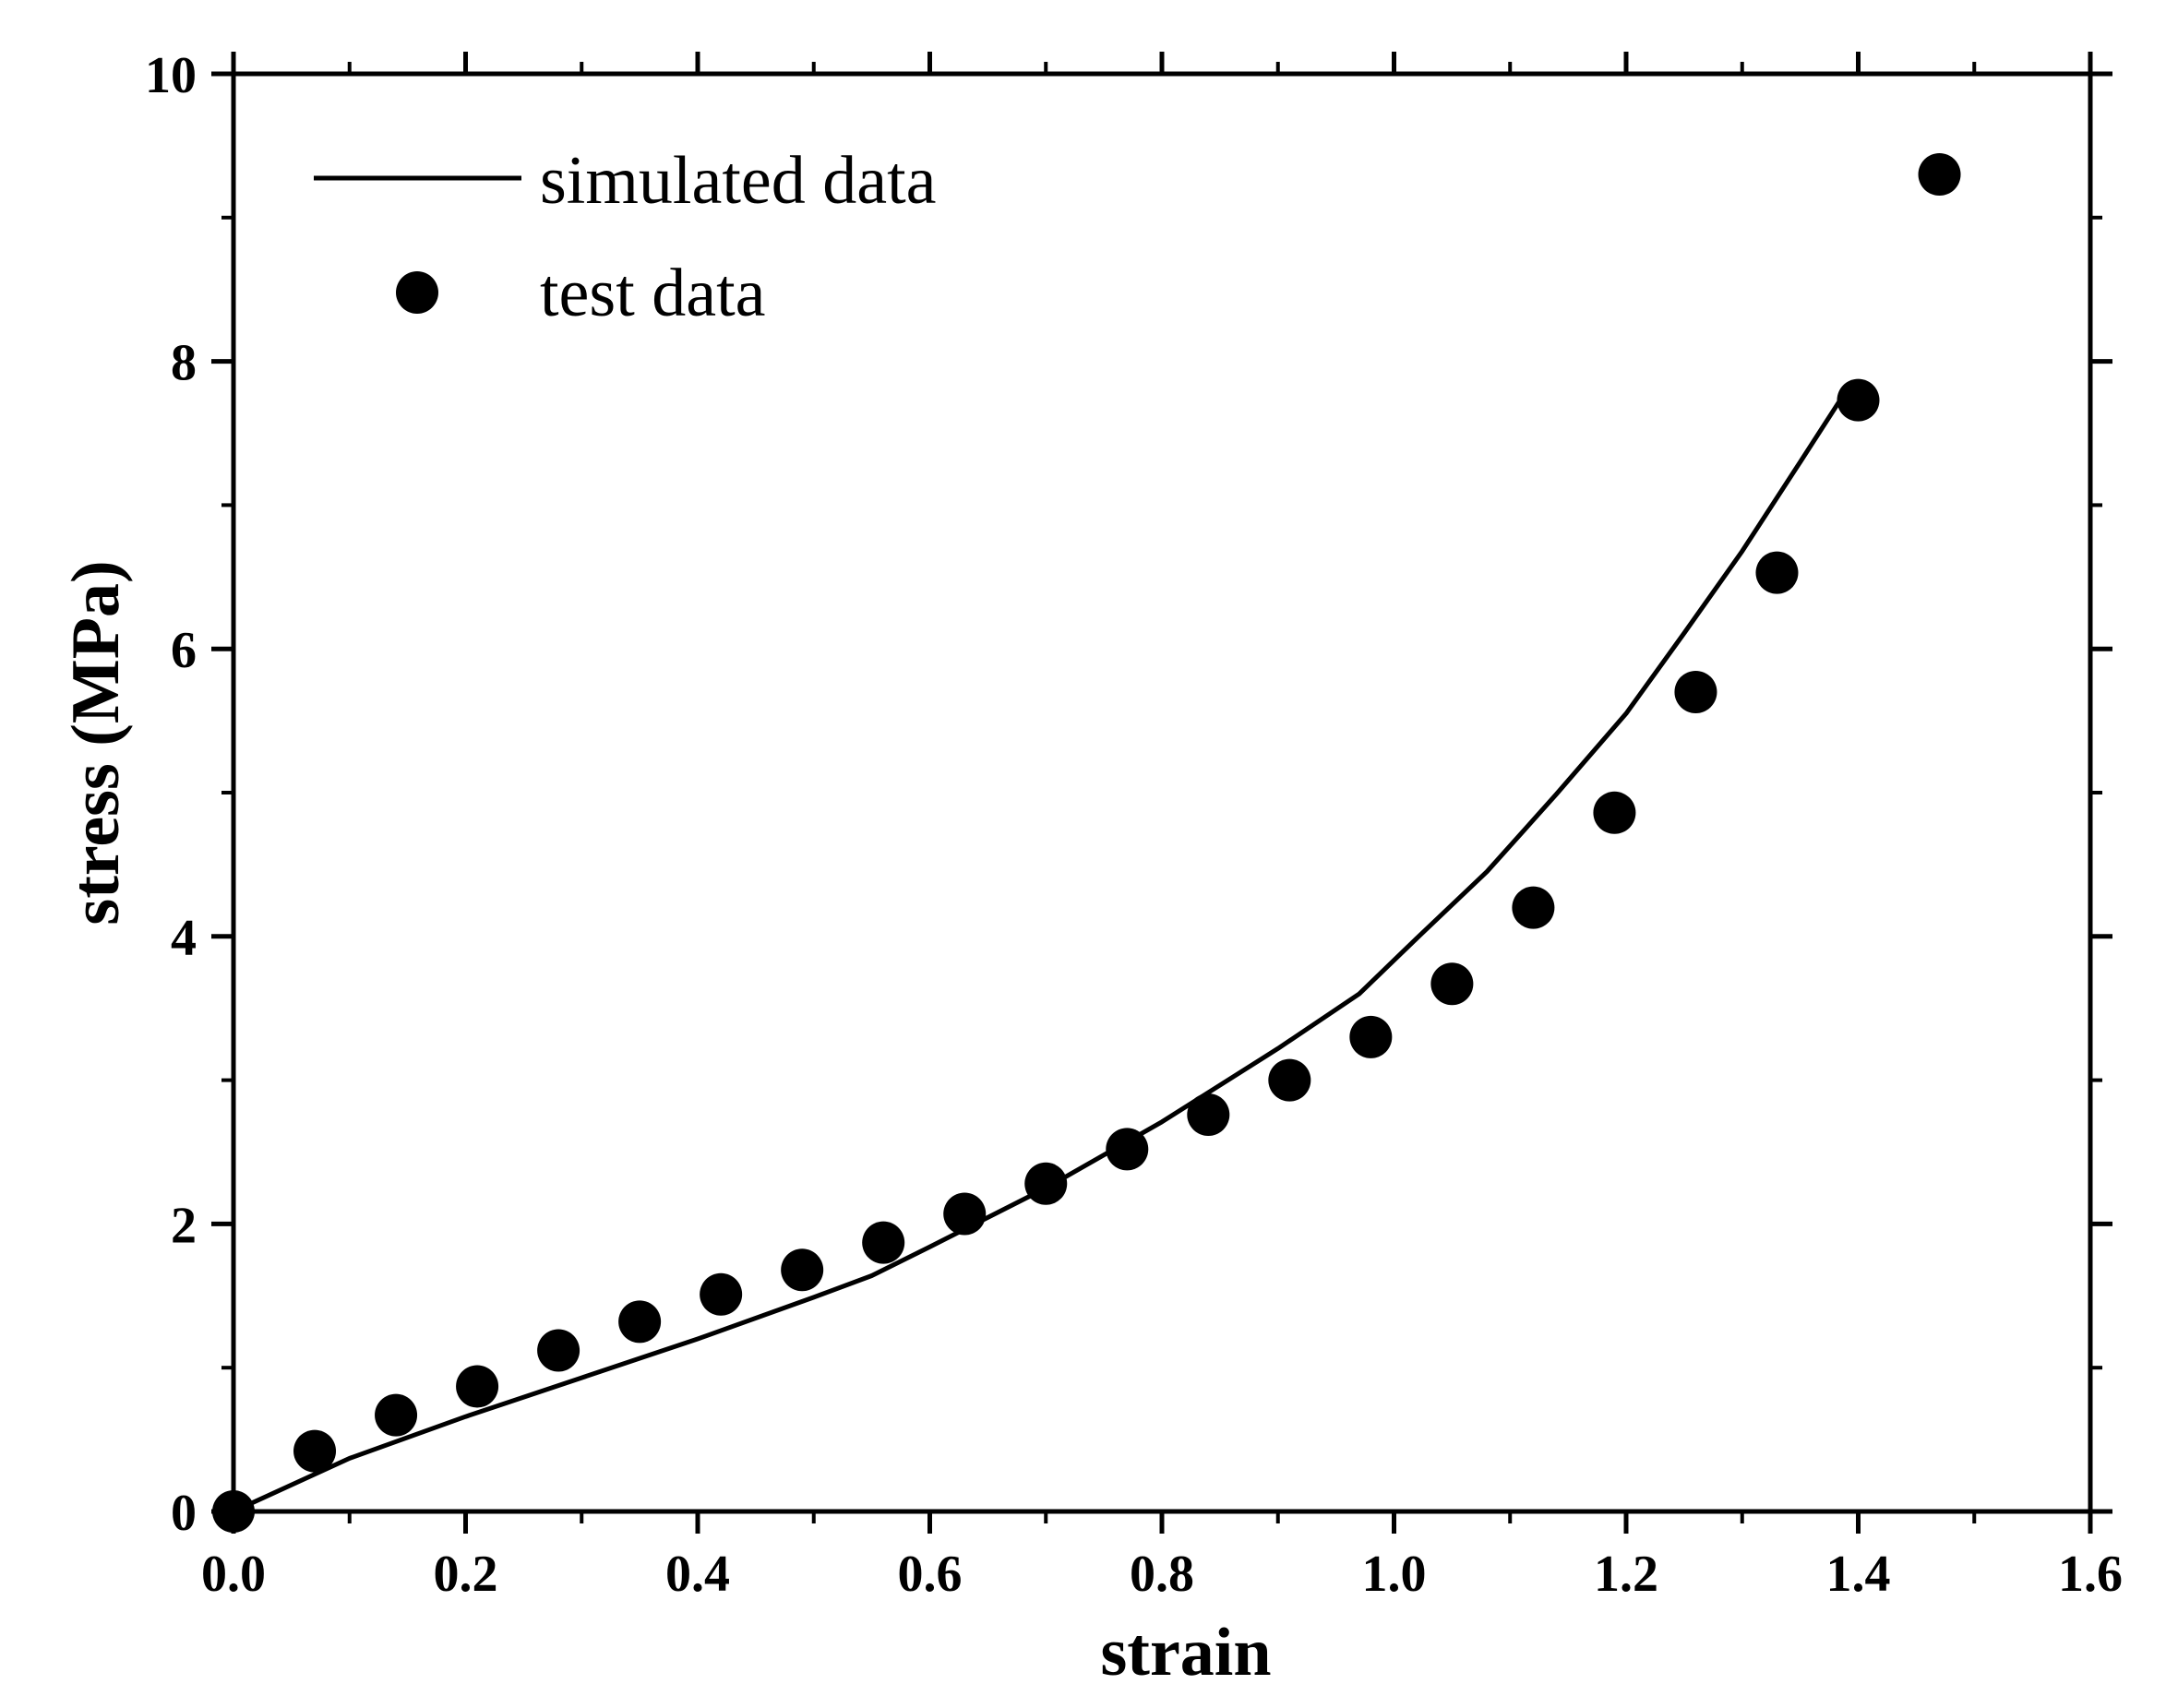 This screenshot has height=1708, width=2166. What do you see at coordinates (171, 75) in the screenshot?
I see `y-tick-label: 10` at bounding box center [171, 75].